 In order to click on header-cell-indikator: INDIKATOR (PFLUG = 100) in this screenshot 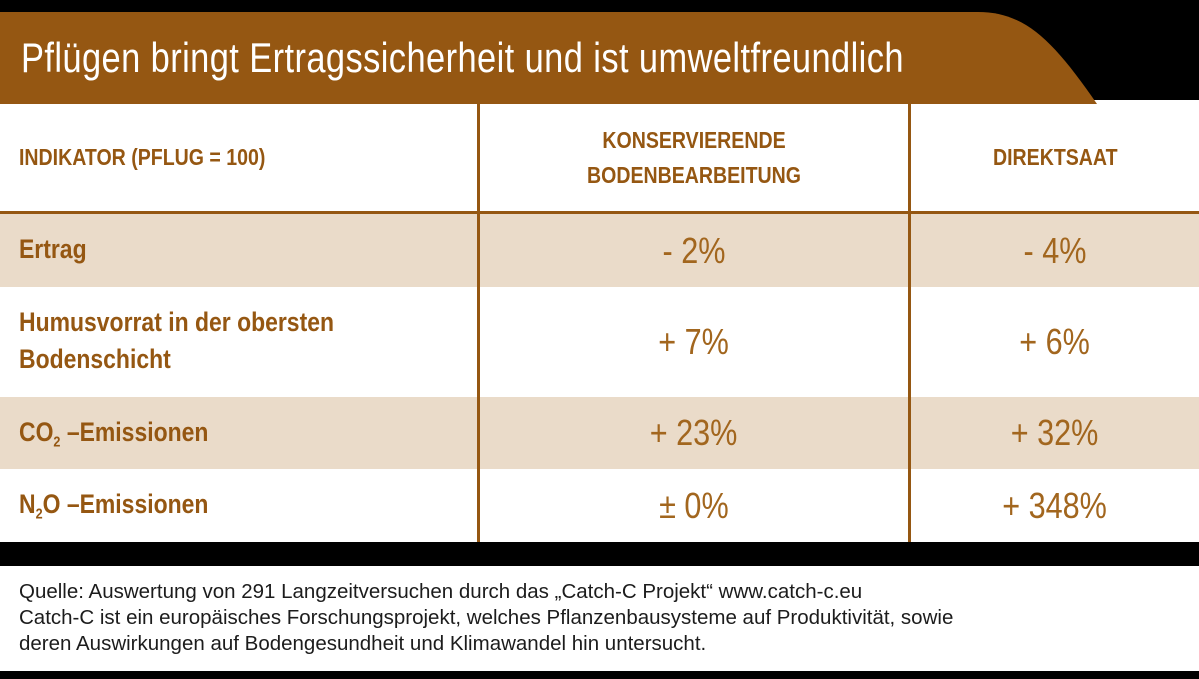, I will do `click(238, 157)`.